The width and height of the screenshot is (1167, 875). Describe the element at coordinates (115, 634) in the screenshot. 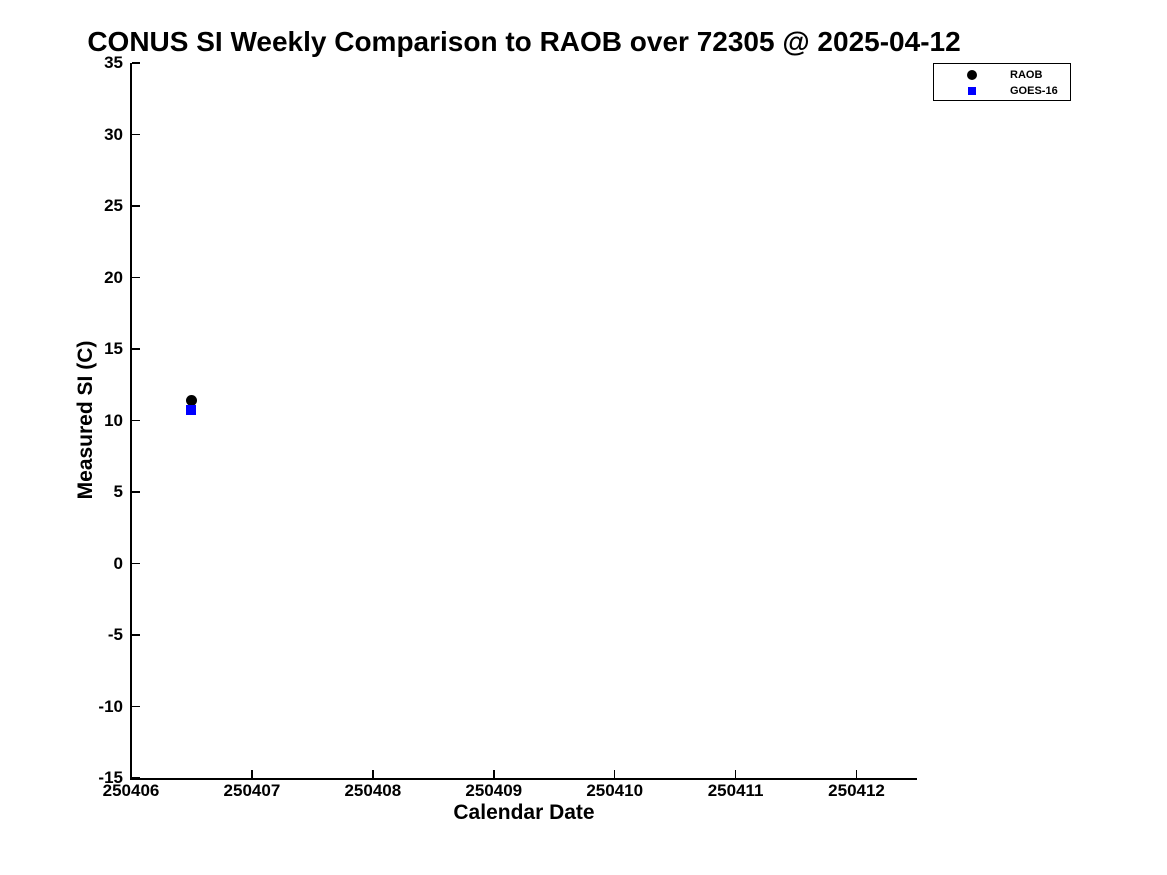

I see `y-tick-label: -5` at that location.